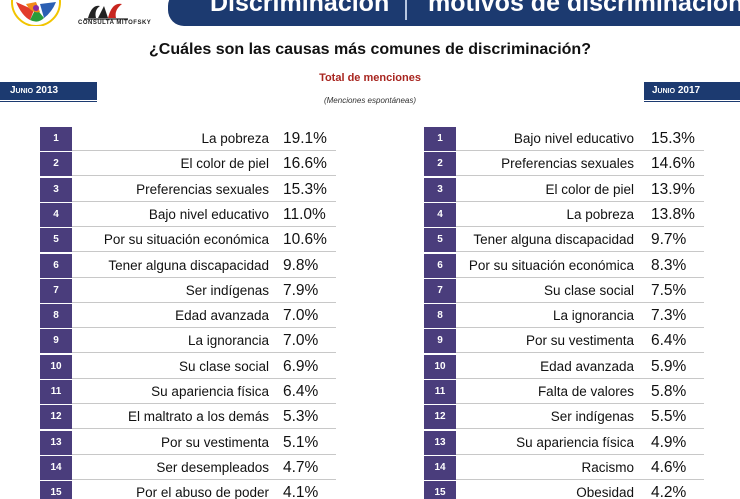 Image resolution: width=740 pixels, height=499 pixels. I want to click on cause-label: Obesidad, so click(605, 492).